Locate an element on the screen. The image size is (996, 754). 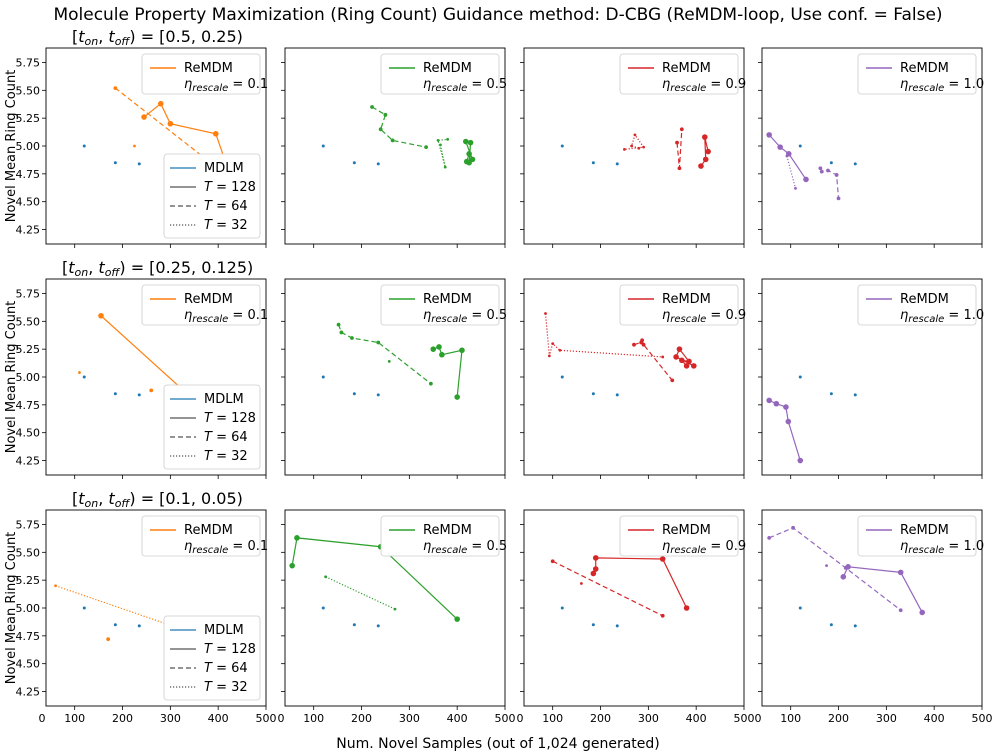
legend-eta: ηrescale = 0.5 is located at coordinates (465, 85).